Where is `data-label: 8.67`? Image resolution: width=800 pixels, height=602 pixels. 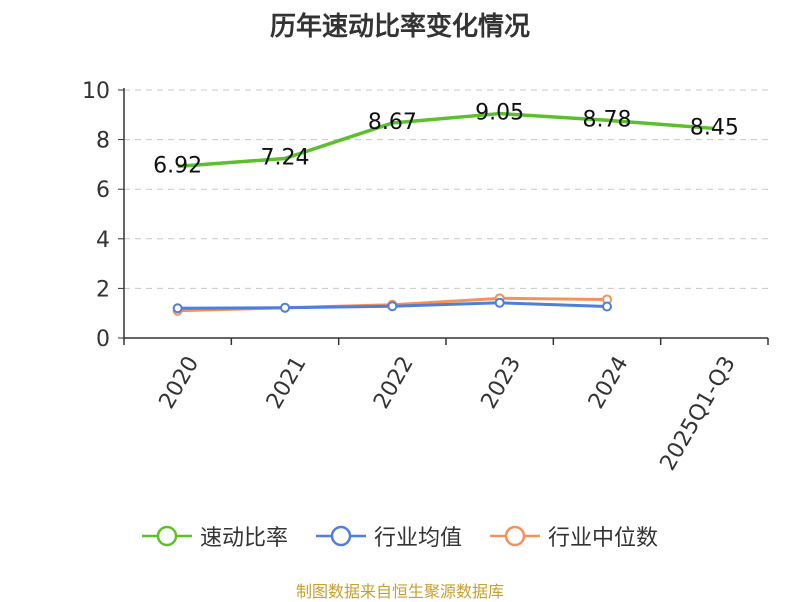 data-label: 8.67 is located at coordinates (392, 122).